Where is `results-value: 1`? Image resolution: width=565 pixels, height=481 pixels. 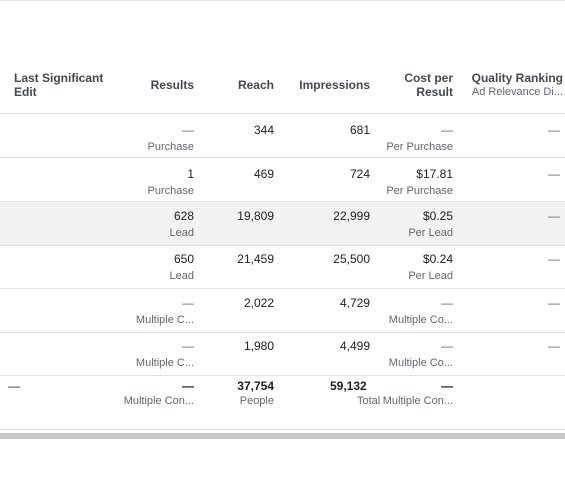 results-value: 1 is located at coordinates (190, 174).